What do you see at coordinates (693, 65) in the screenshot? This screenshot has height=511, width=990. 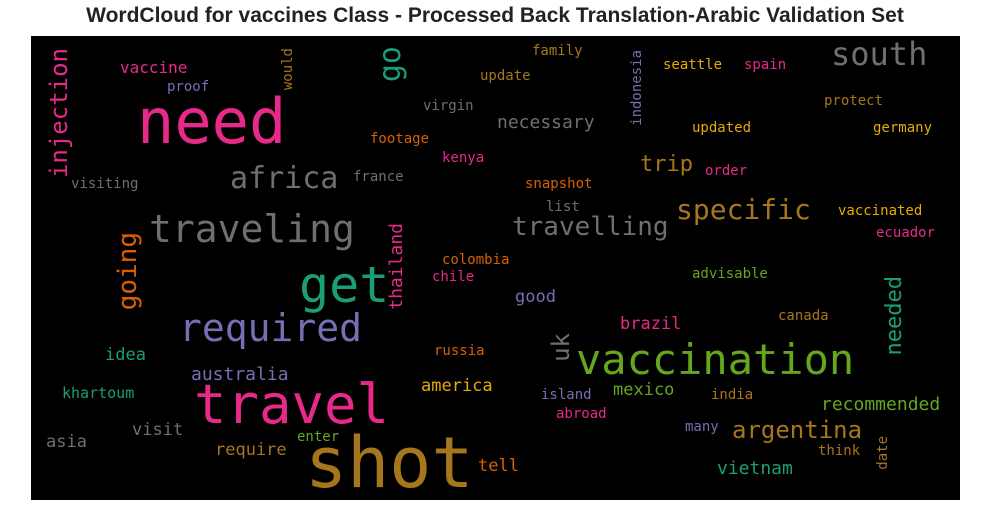 I see `word-seattle: seattle` at bounding box center [693, 65].